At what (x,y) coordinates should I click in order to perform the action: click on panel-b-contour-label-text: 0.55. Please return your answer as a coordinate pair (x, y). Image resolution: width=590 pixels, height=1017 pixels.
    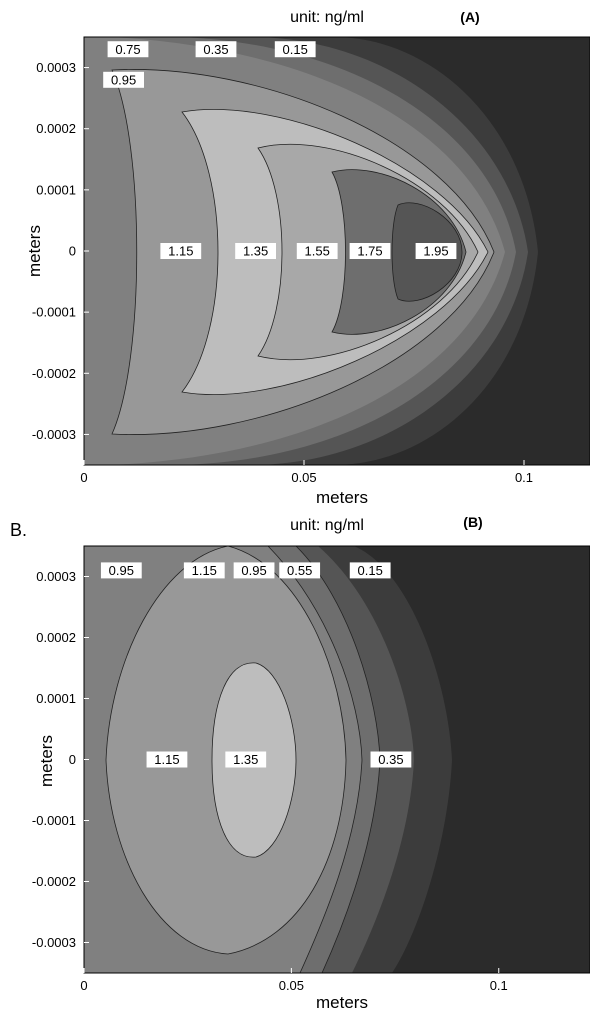
    Looking at the image, I should click on (299, 570).